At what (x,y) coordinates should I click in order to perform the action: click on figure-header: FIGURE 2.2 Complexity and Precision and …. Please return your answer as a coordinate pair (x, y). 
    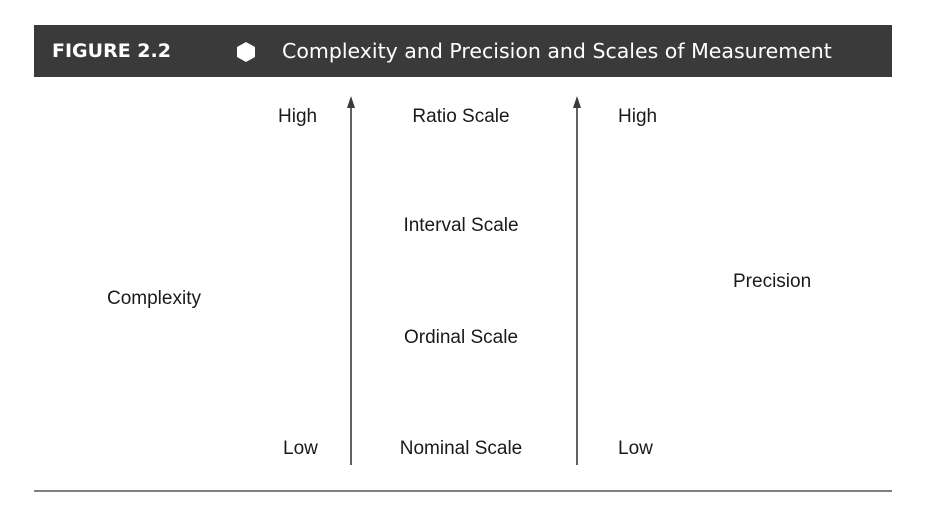
    Looking at the image, I should click on (463, 51).